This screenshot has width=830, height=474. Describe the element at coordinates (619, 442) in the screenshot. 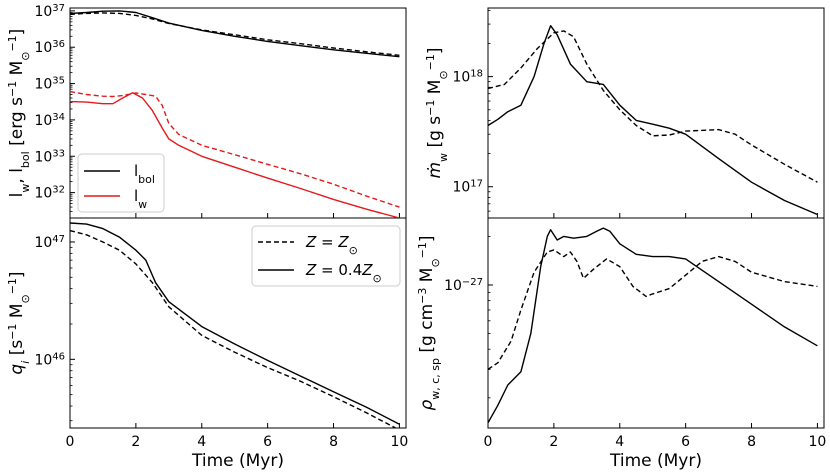

I see `rho-xtick-label: 4` at that location.